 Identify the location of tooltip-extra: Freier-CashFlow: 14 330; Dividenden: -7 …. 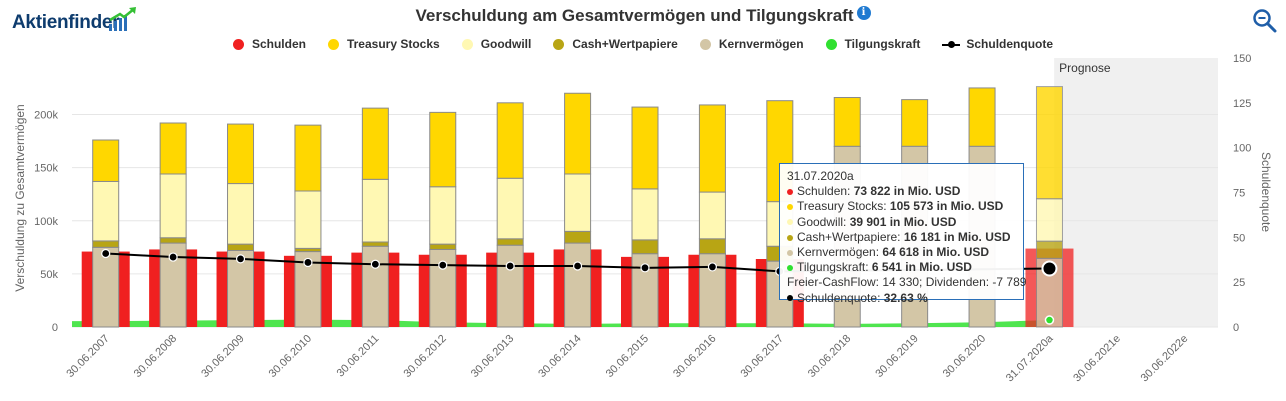
(907, 282).